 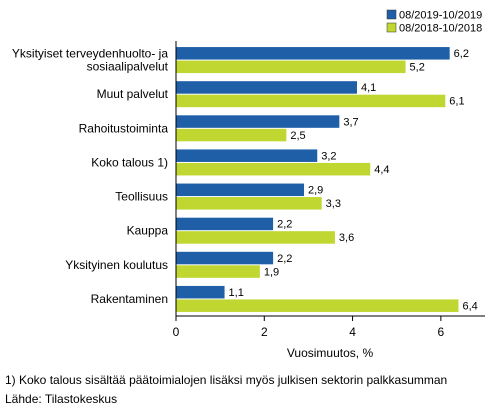 I want to click on data-label: 1,1, so click(x=236, y=293).